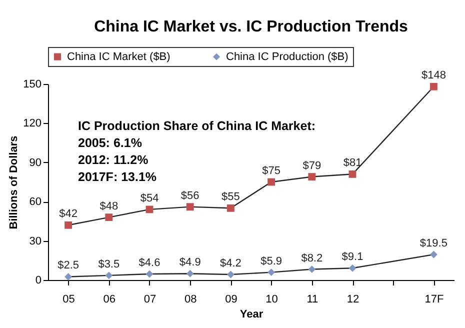  Describe the element at coordinates (14, 183) in the screenshot. I see `y-axis-title: Billions of Dollars` at that location.